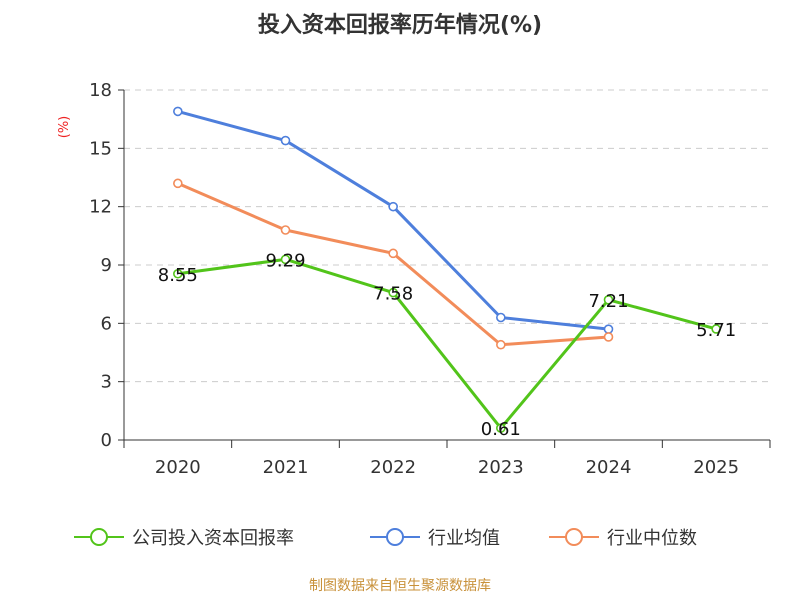  I want to click on data-label: 9.29, so click(285, 260).